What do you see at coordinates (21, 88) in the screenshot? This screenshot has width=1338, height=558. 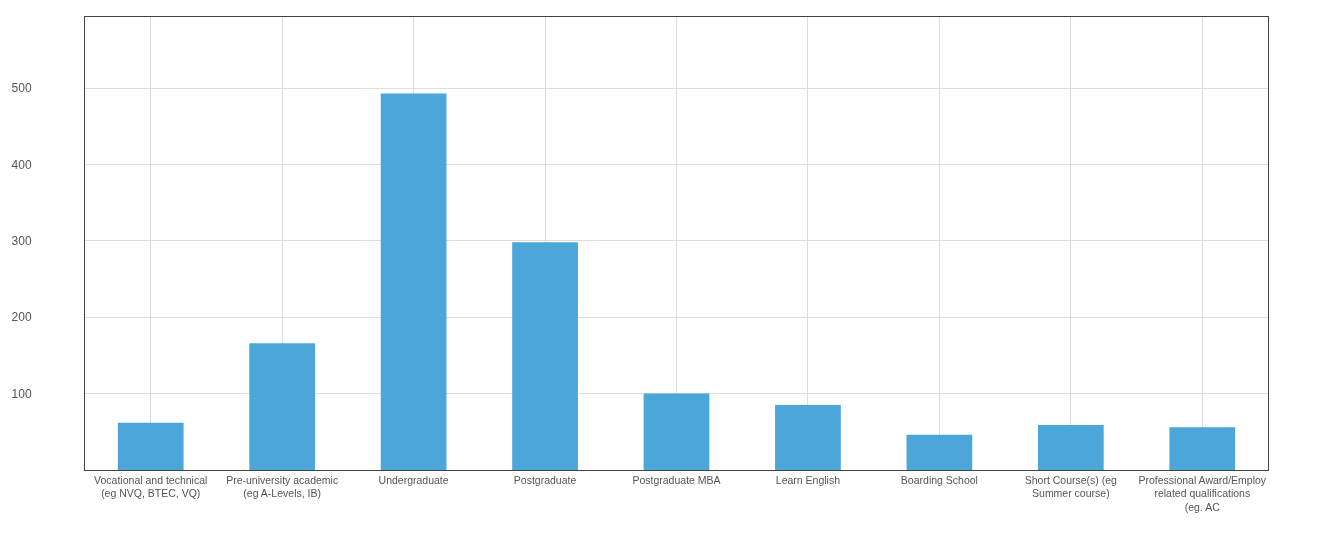 I see `y-tick-label: 500` at bounding box center [21, 88].